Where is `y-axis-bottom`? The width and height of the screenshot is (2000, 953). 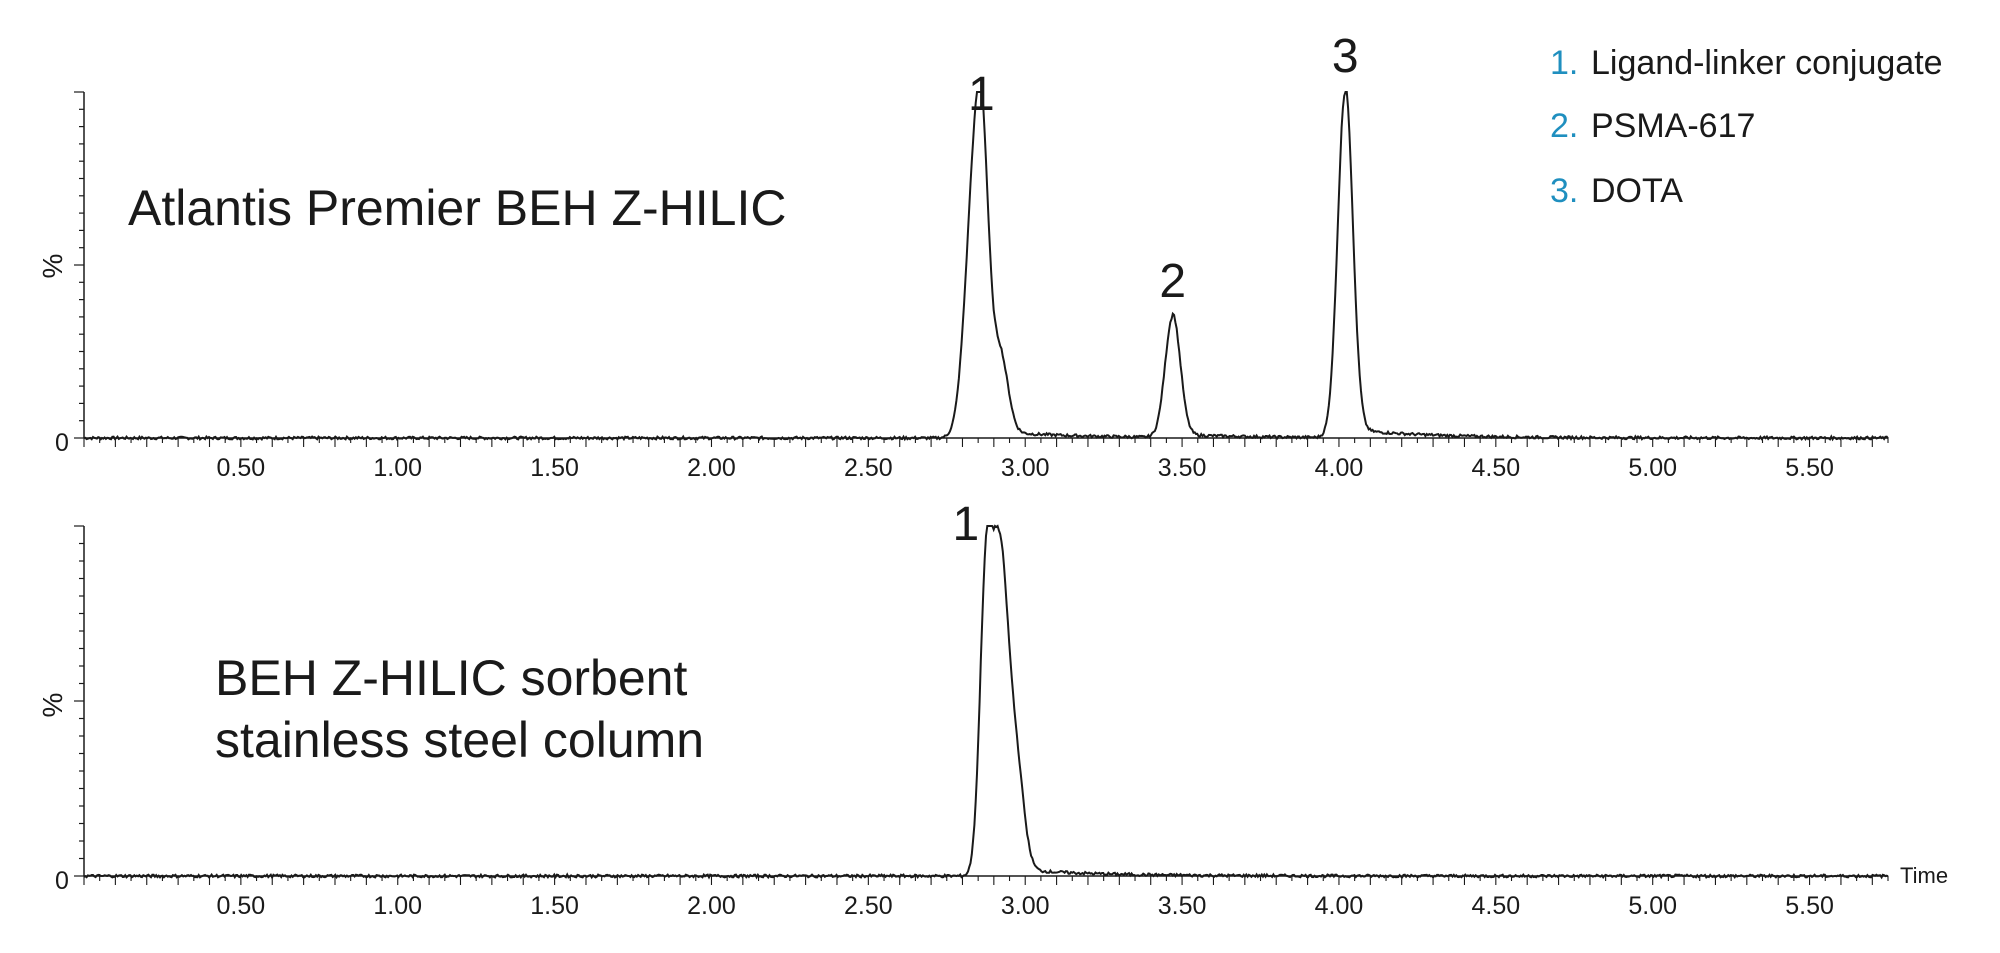
y-axis-bottom is located at coordinates (79, 701).